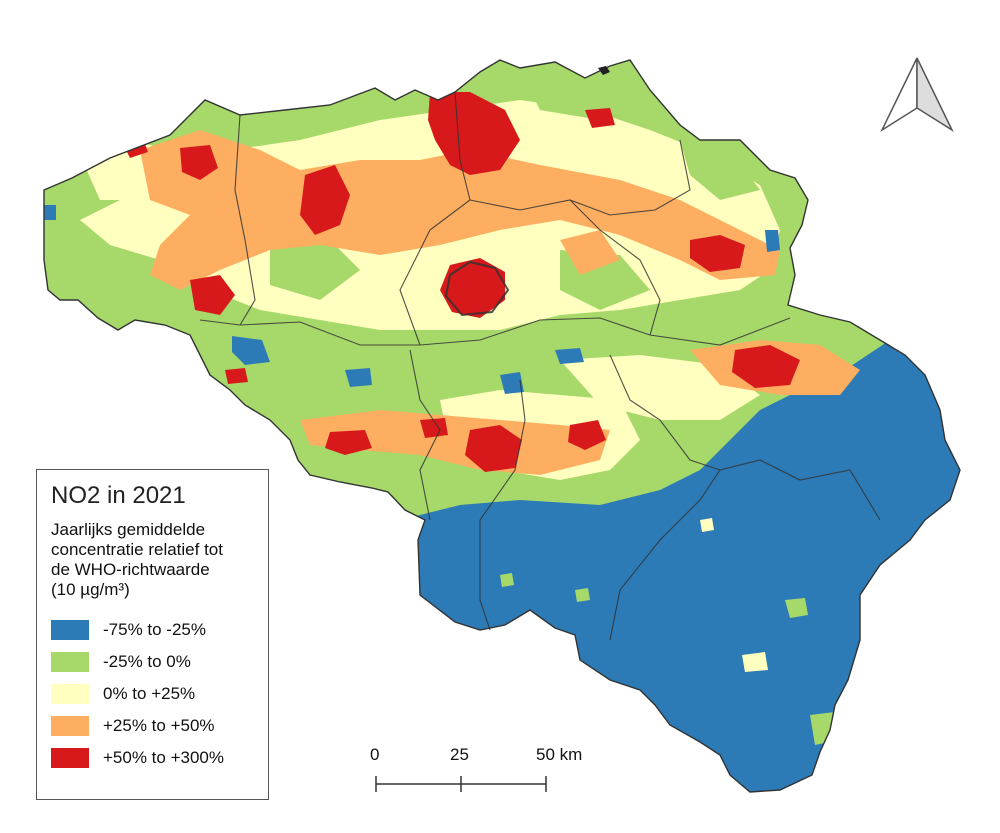 The height and width of the screenshot is (833, 1000). I want to click on legend-label: +50% to +300%, so click(163, 757).